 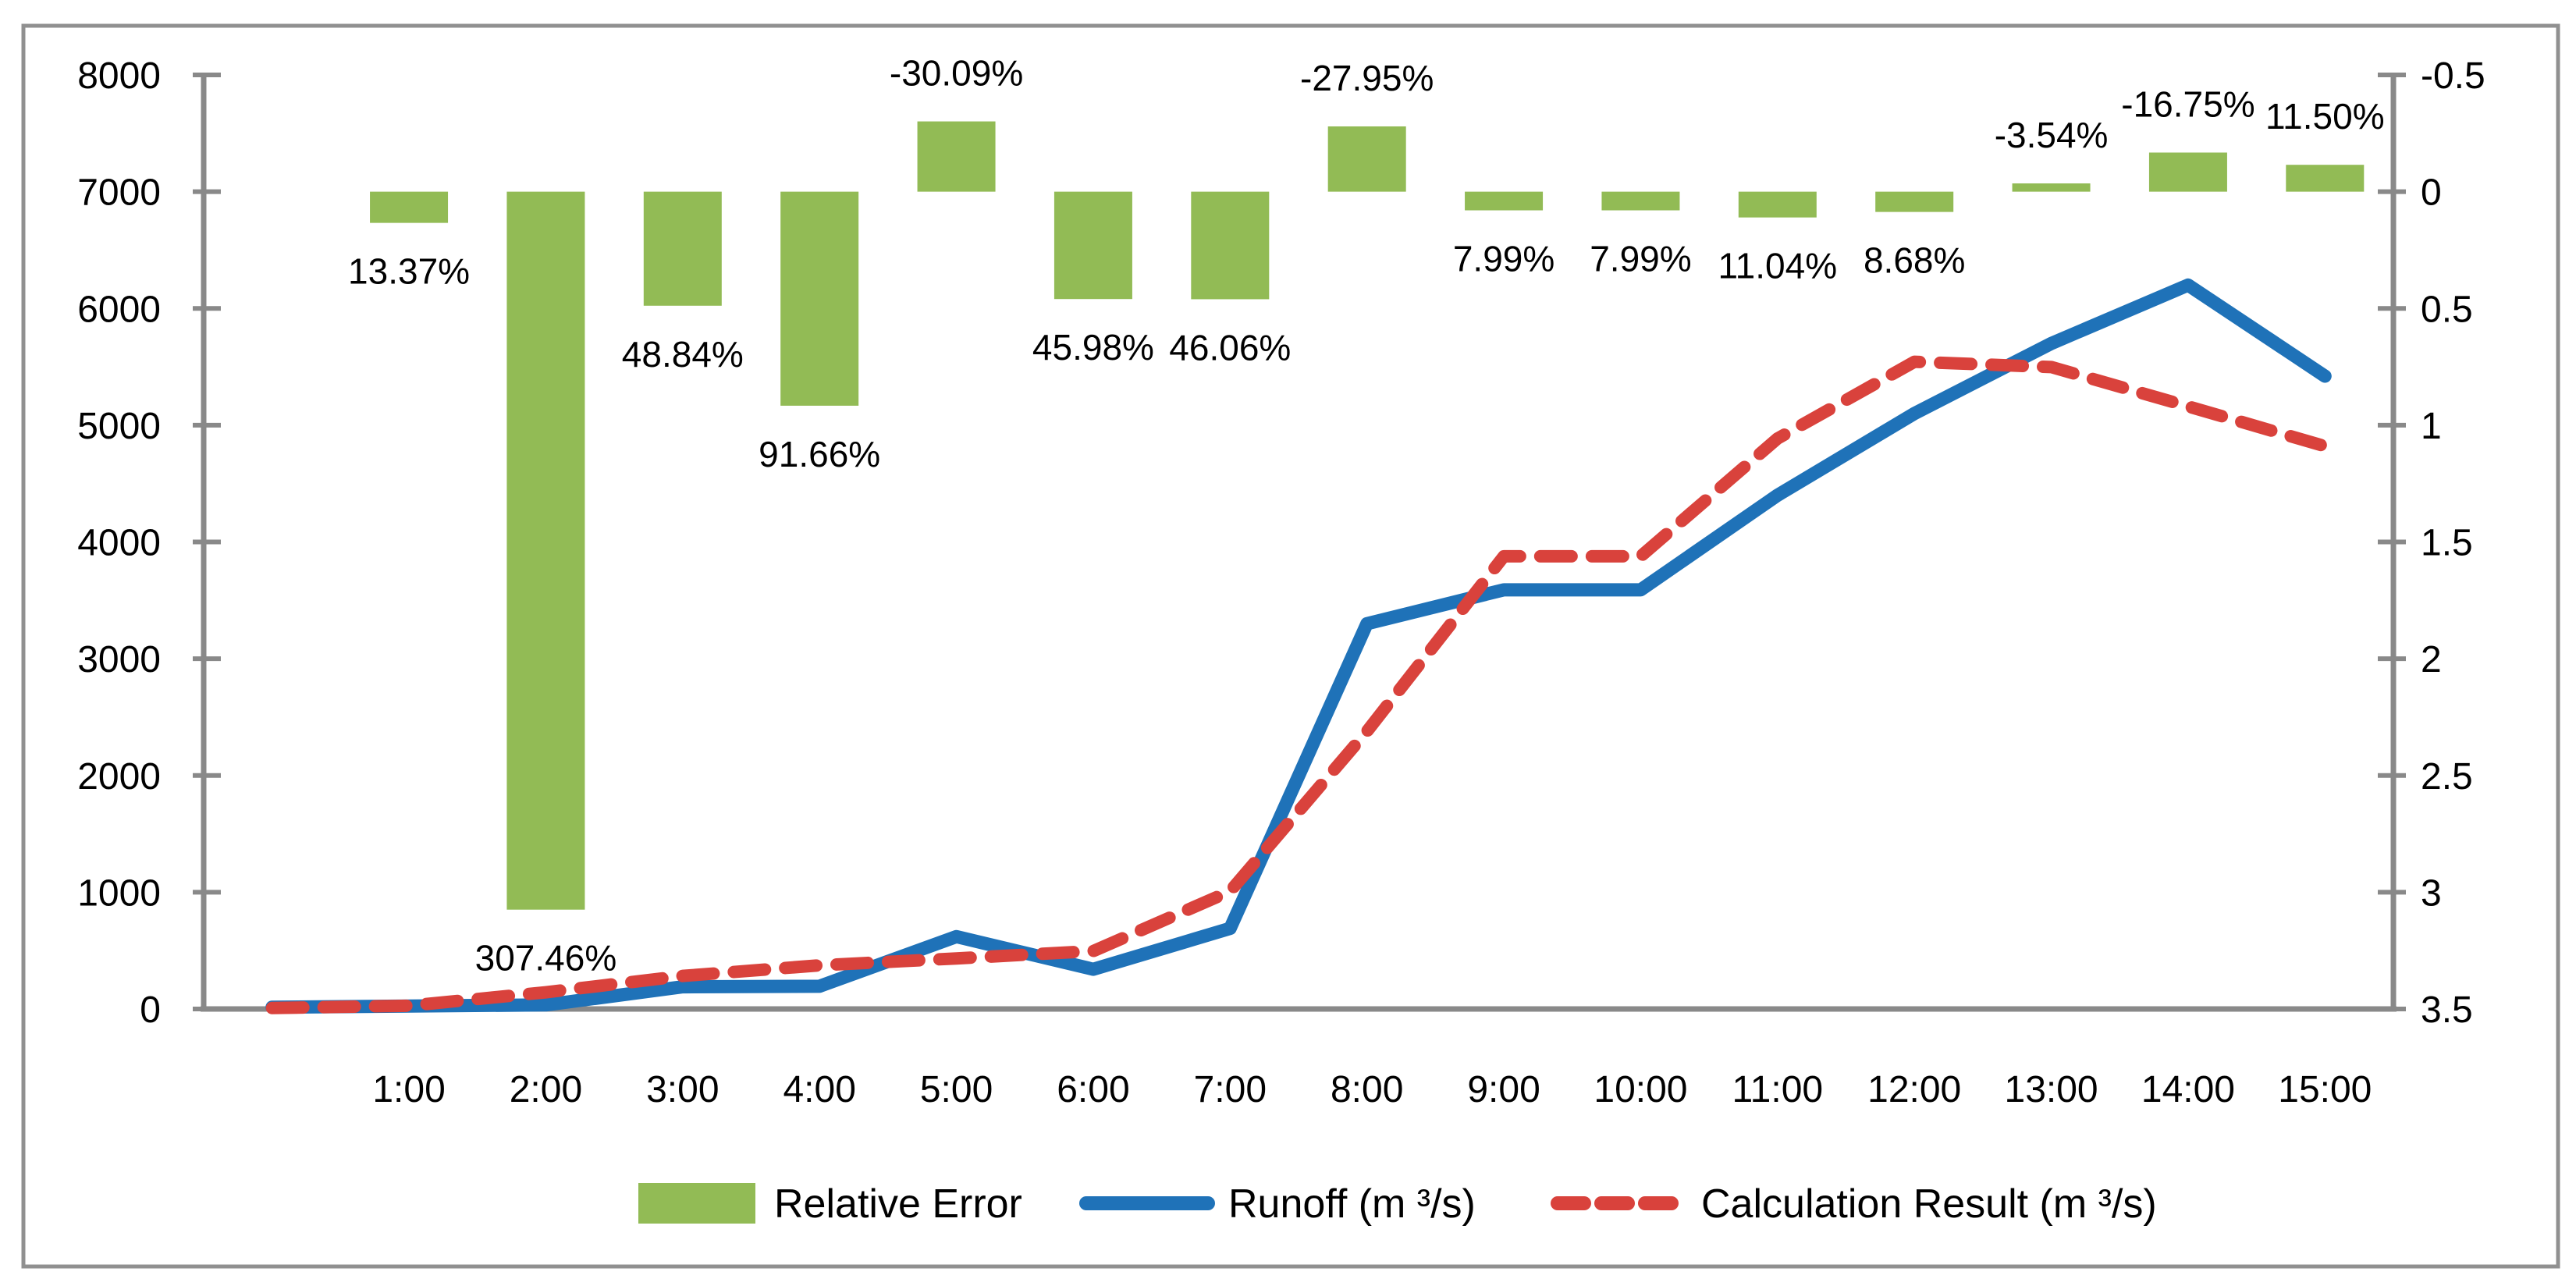 I want to click on x-axis-category-label: 13:00, so click(x=2051, y=1090).